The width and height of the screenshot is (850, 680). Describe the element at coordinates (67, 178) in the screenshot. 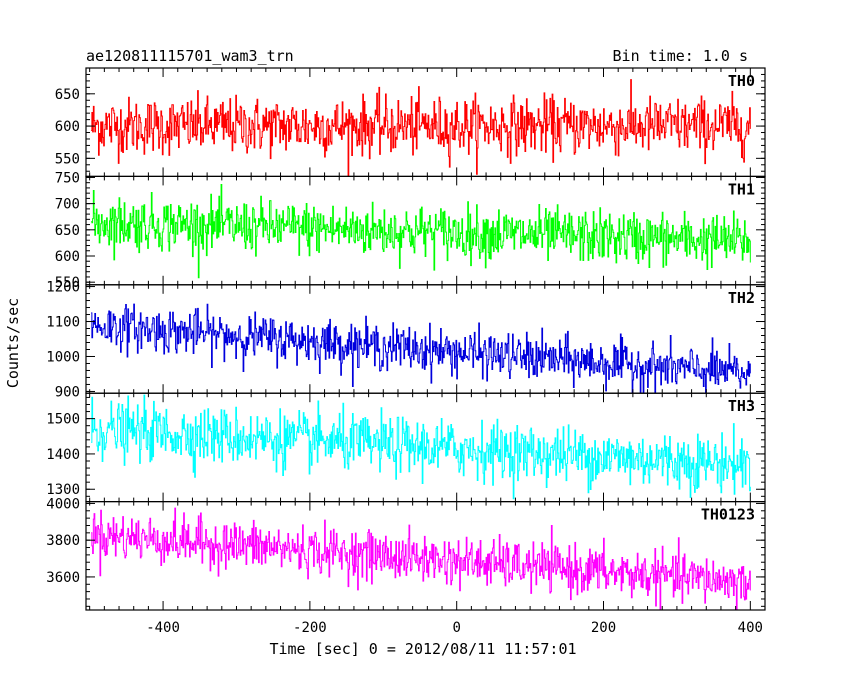

I see `y-tick-label: 750` at that location.